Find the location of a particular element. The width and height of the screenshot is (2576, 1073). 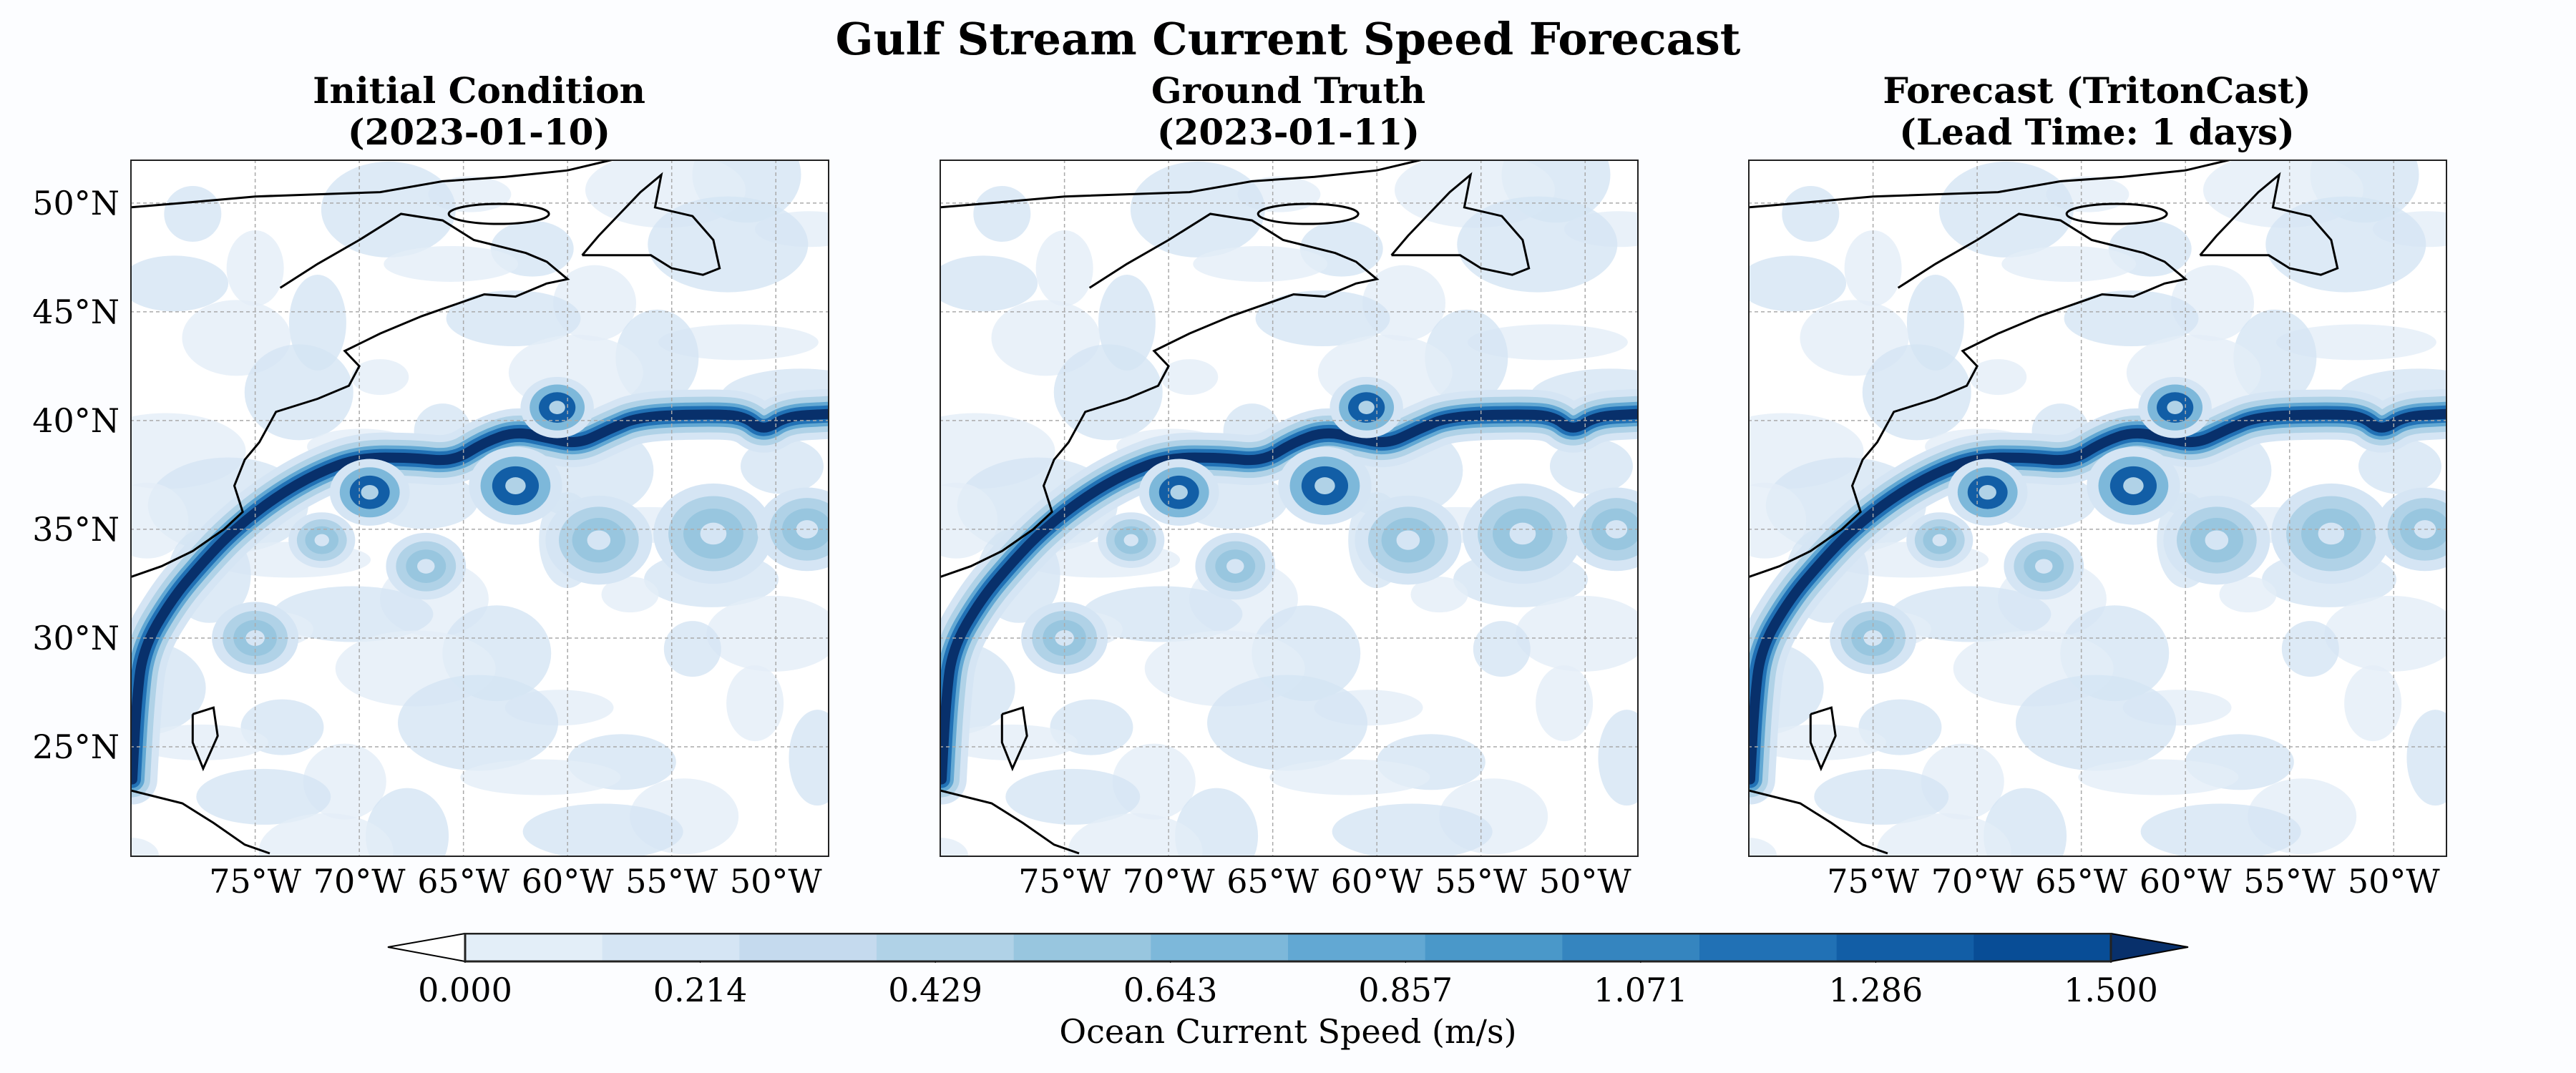

figure-title: Gulf Stream Current Speed Forecast is located at coordinates (1288, 39).